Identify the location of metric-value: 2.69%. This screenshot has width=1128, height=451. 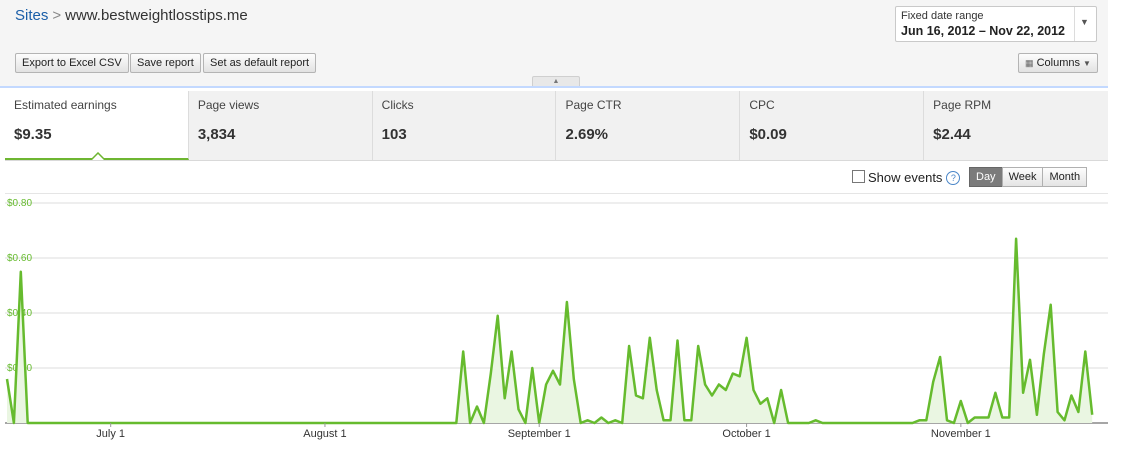
(587, 134).